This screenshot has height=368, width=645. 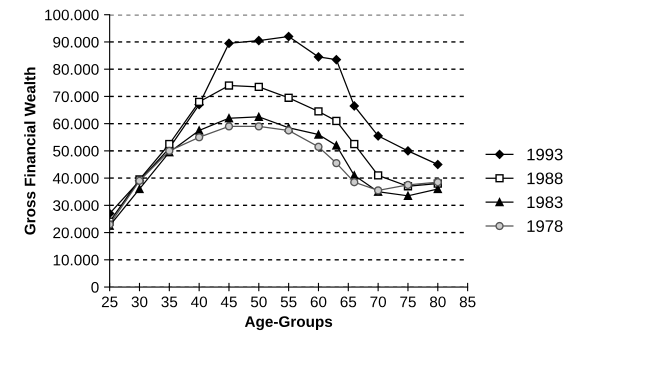 I want to click on y-tick-label: 20.000, so click(x=76, y=232).